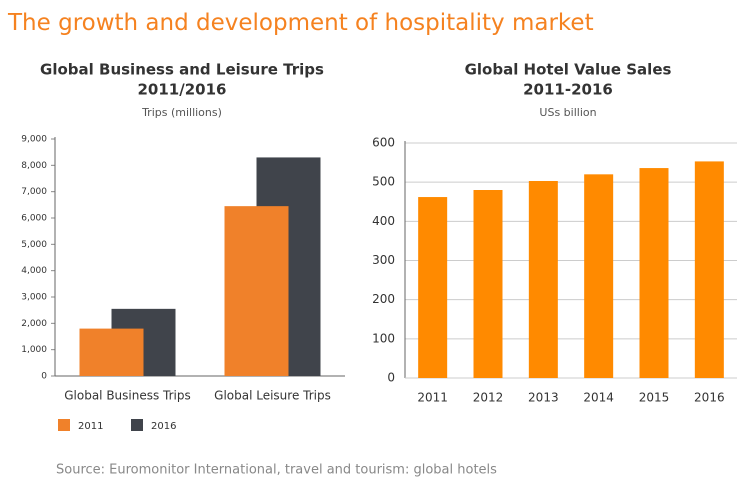  I want to click on y-tick-label: 200, so click(383, 299).